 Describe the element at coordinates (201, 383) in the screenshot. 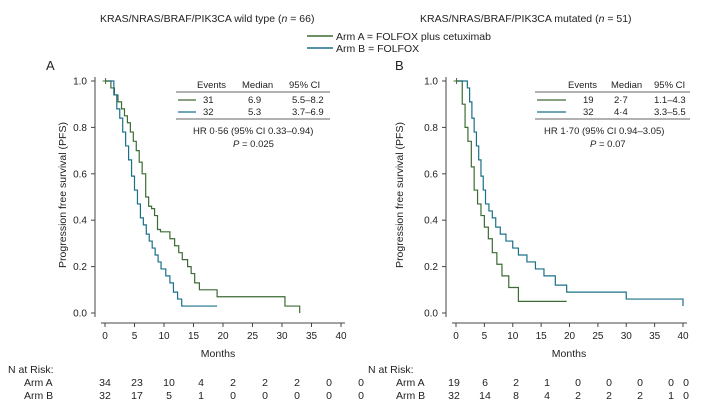

I see `panel-a-at-risk-arm-a-value: 4` at that location.